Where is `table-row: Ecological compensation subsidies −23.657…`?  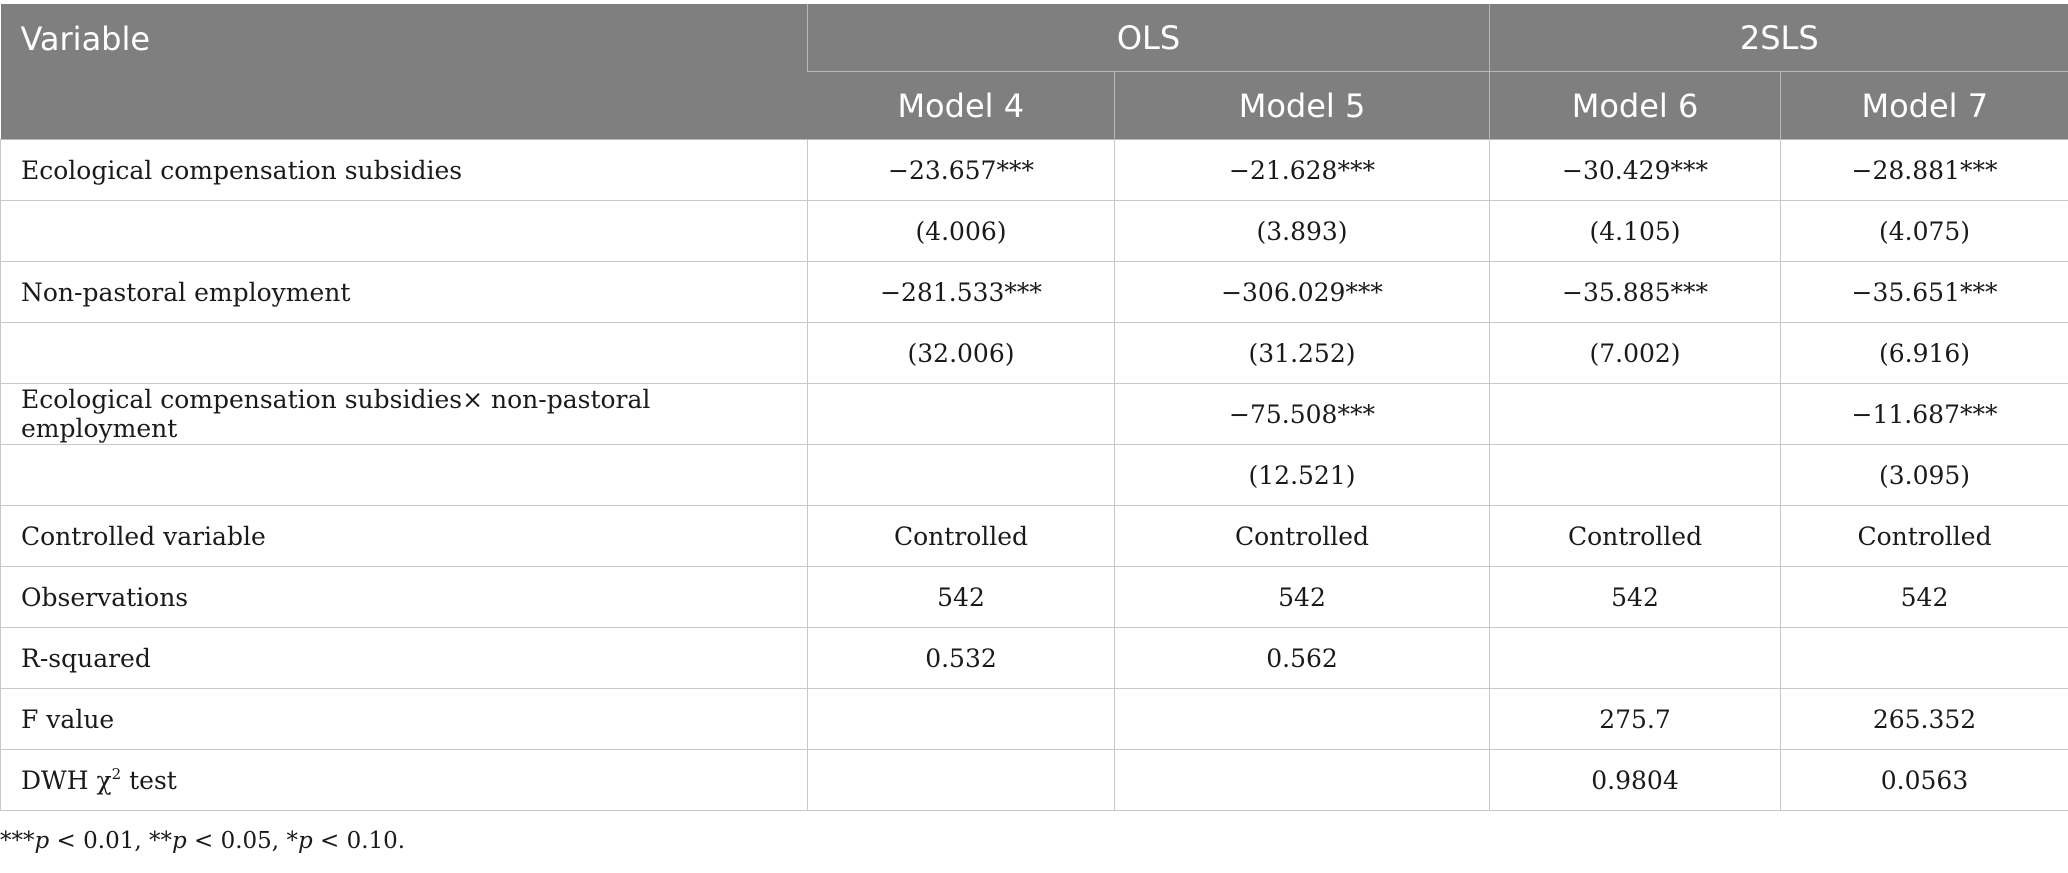
table-row: Ecological compensation subsidies −23.657… is located at coordinates (1034, 170).